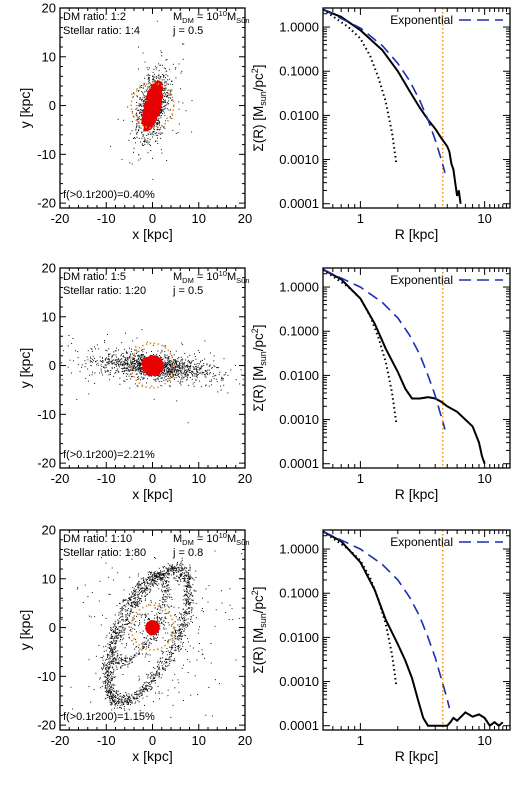  I want to click on y-axis-label: y [kpc], so click(25, 108).